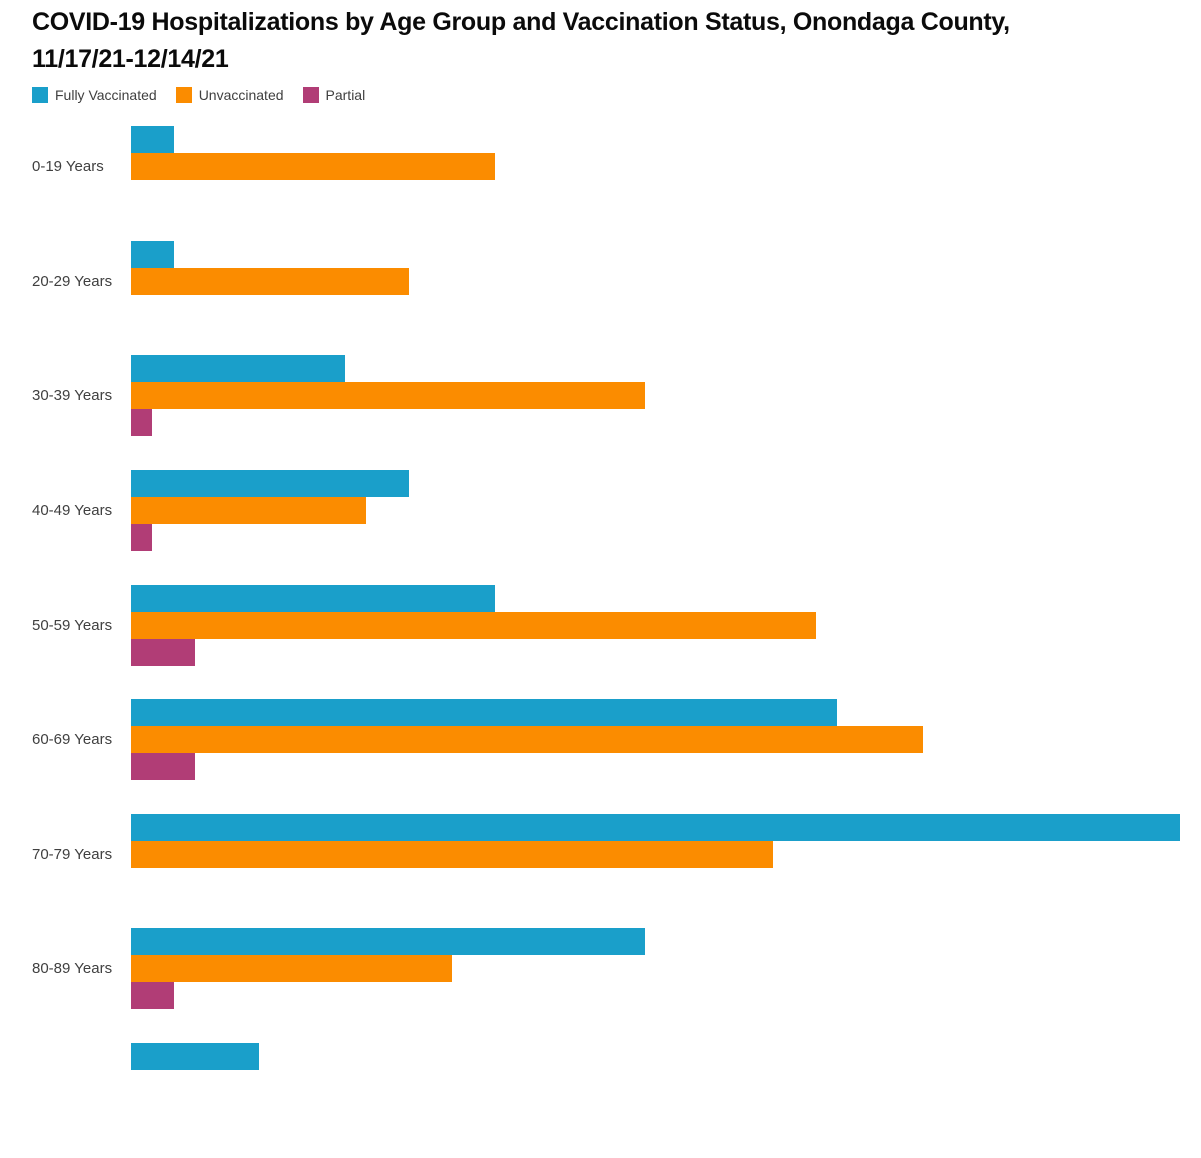 The height and width of the screenshot is (1158, 1201). Describe the element at coordinates (68, 166) in the screenshot. I see `category-label: 0-19 Years` at that location.